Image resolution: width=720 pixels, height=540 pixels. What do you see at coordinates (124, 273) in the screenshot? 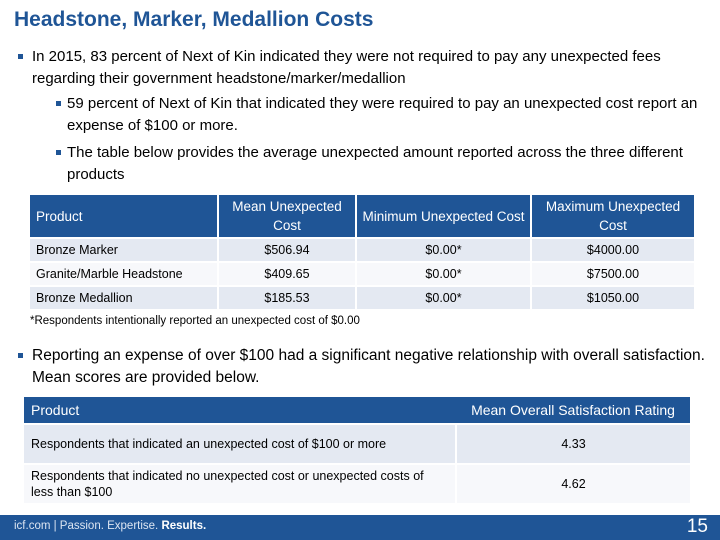
I see `table-cell: Granite/Marble Headstone` at bounding box center [124, 273].